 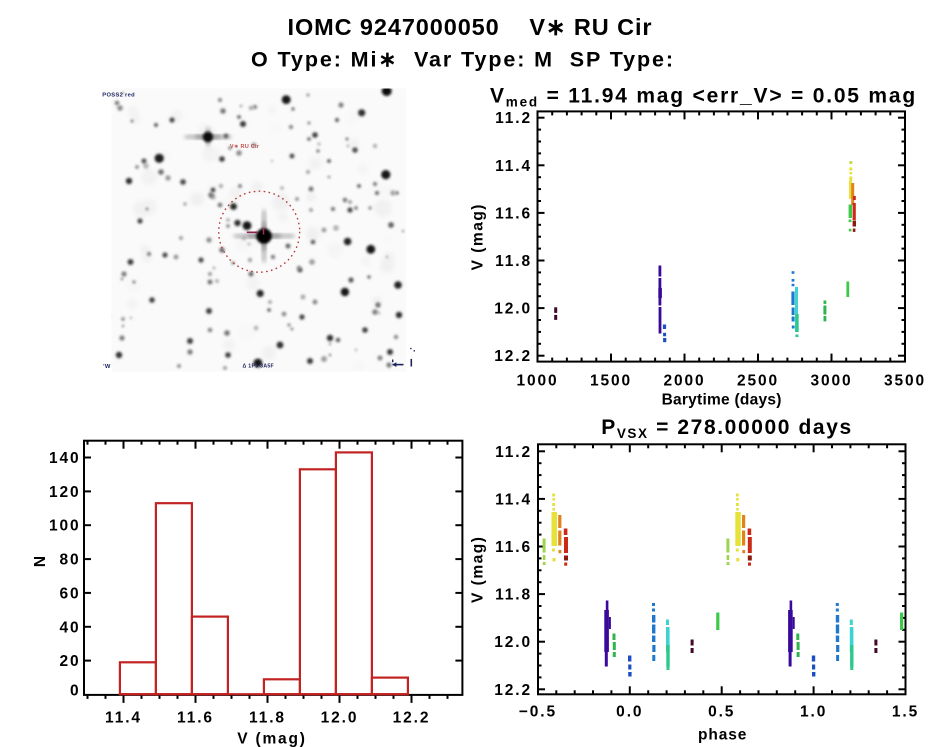 What do you see at coordinates (629, 712) in the screenshot?
I see `svg-text: 0.0` at bounding box center [629, 712].